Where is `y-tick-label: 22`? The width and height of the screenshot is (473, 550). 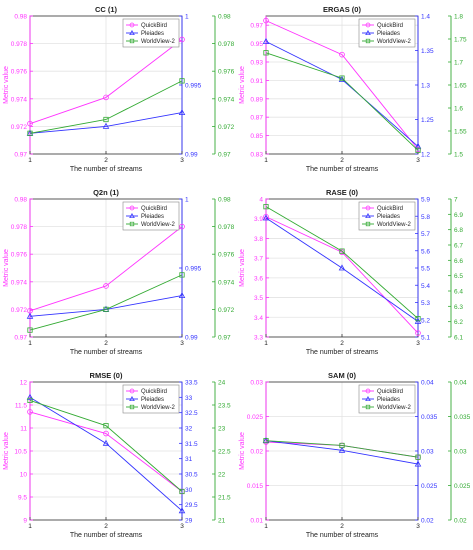 y-tick-label: 22 is located at coordinates (222, 475).